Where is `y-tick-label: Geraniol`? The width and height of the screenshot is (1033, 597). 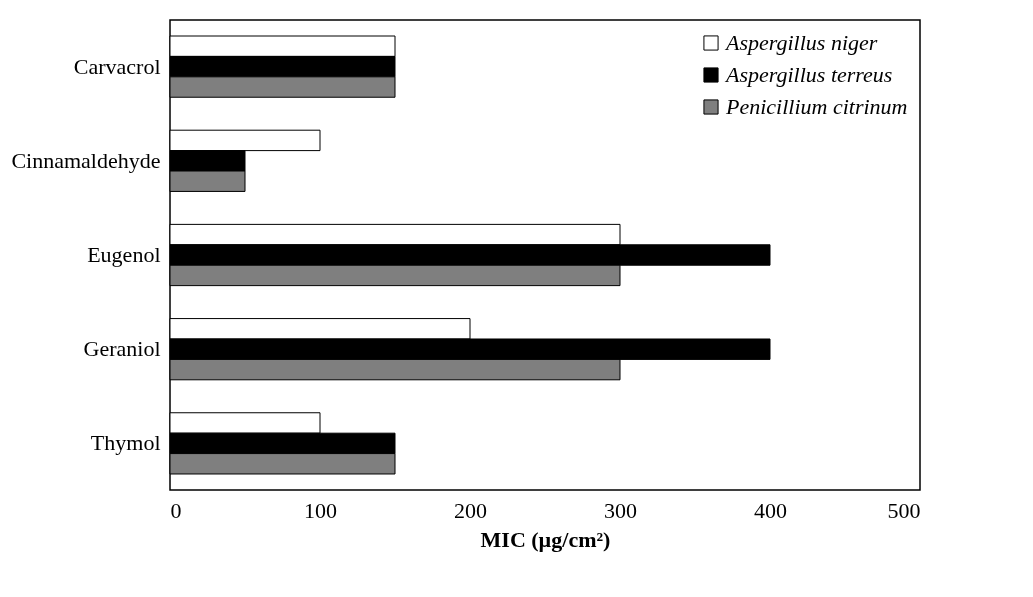 y-tick-label: Geraniol is located at coordinates (122, 349).